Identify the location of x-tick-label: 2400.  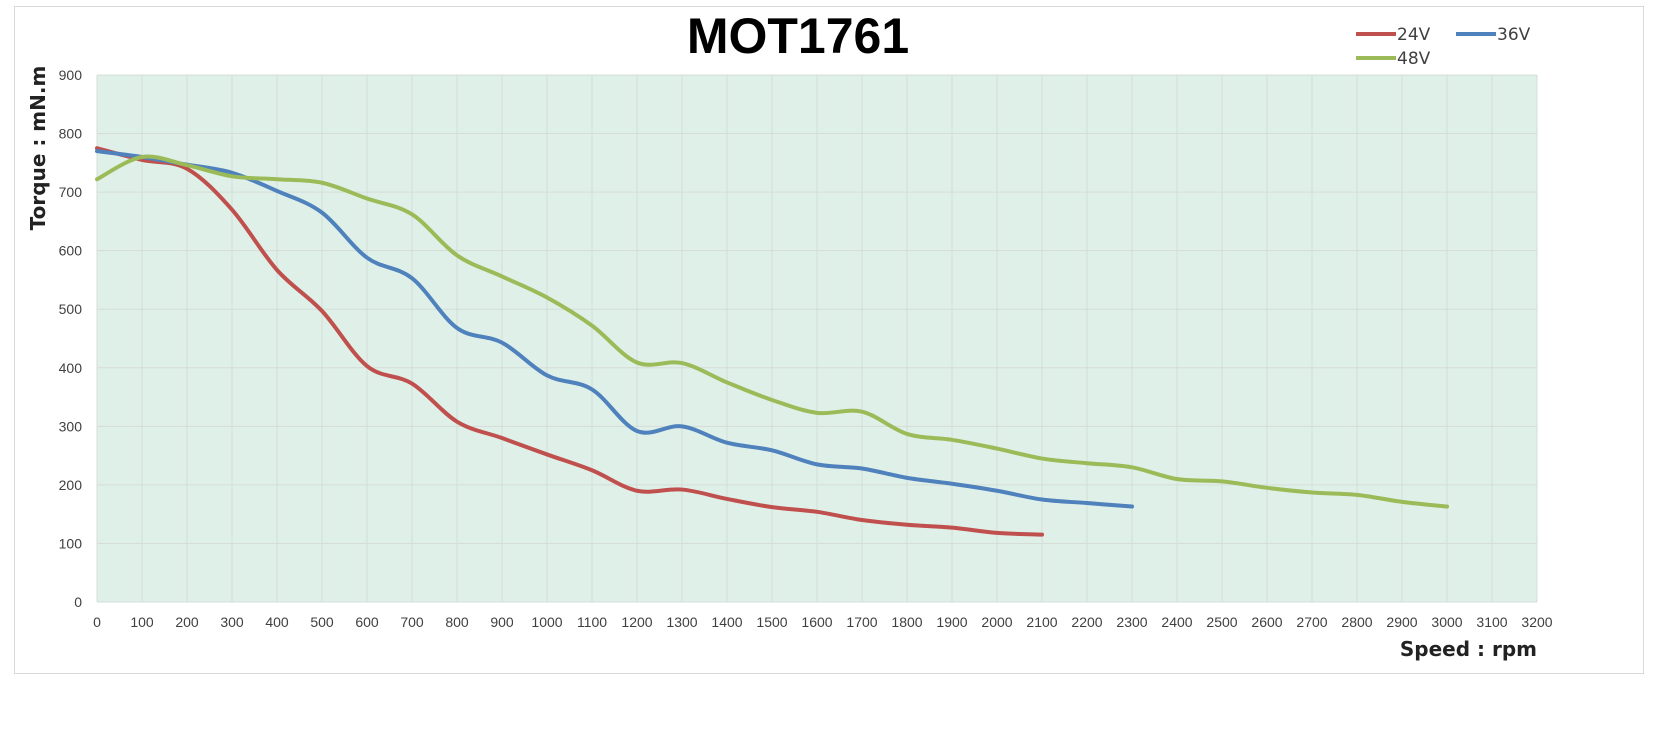
(1176, 622).